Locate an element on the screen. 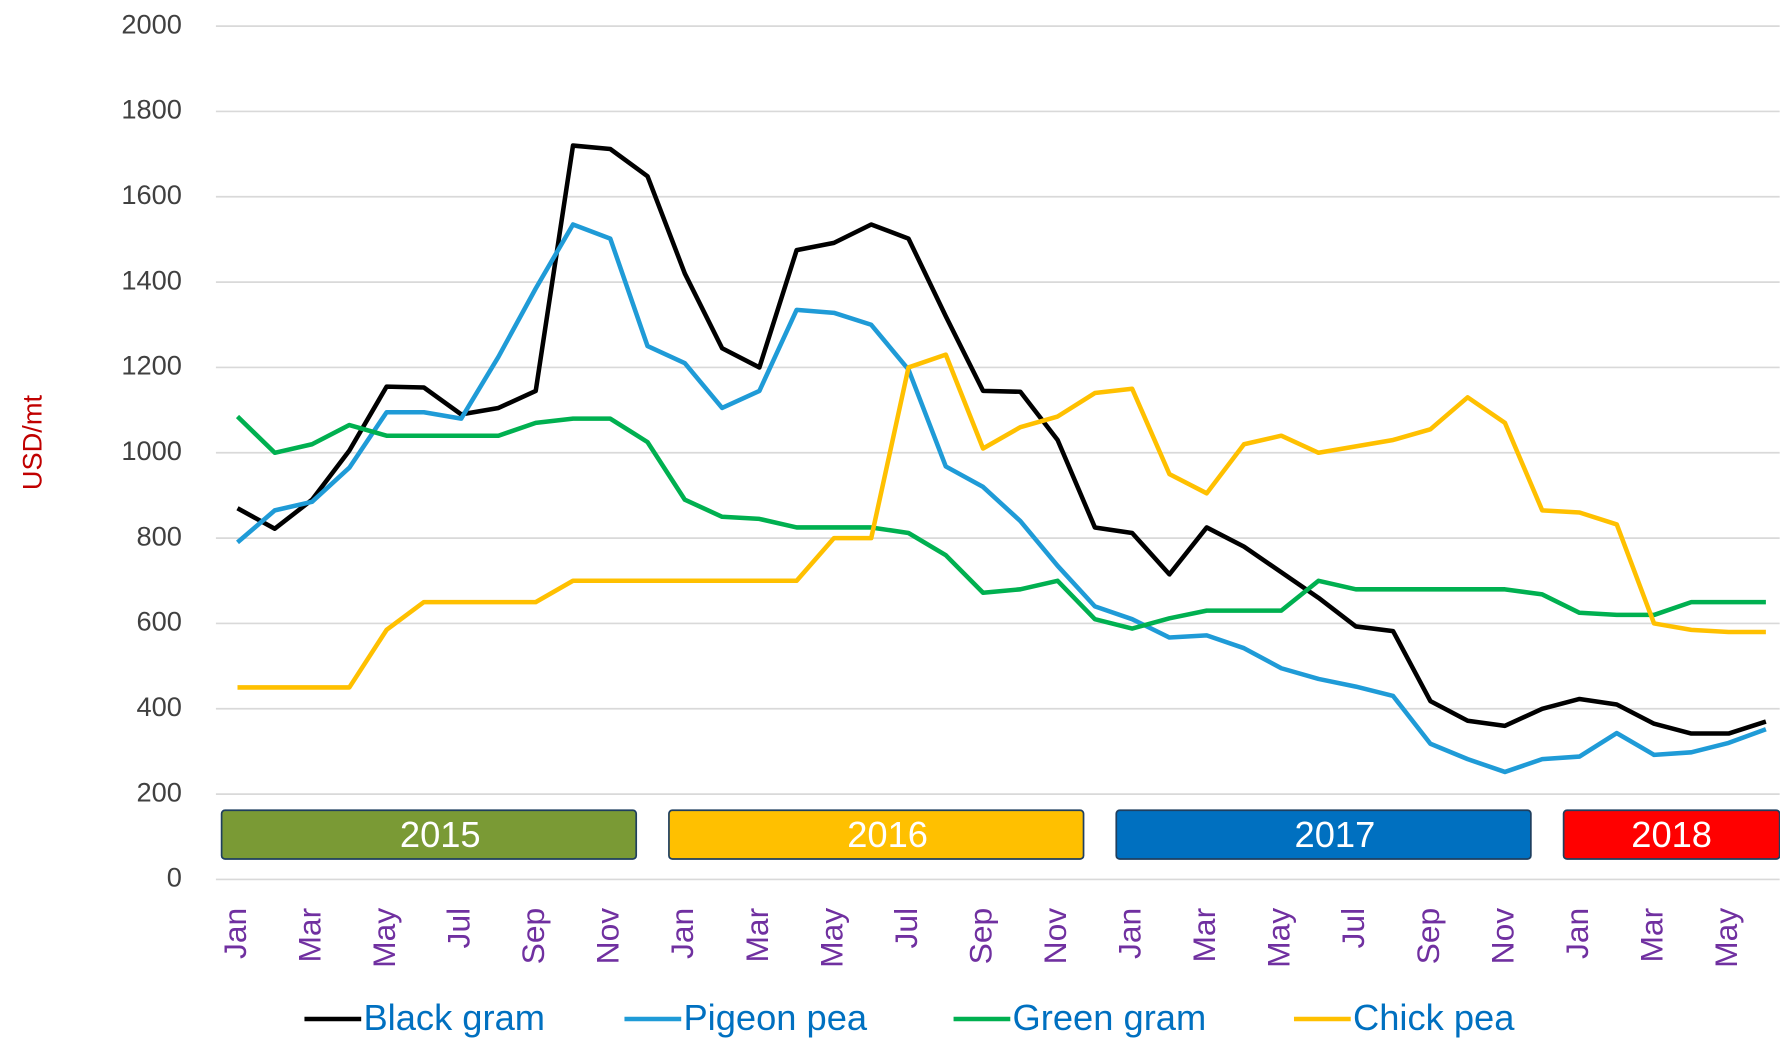 Image resolution: width=1780 pixels, height=1044 pixels. legend-label: Chick pea is located at coordinates (1434, 1017).